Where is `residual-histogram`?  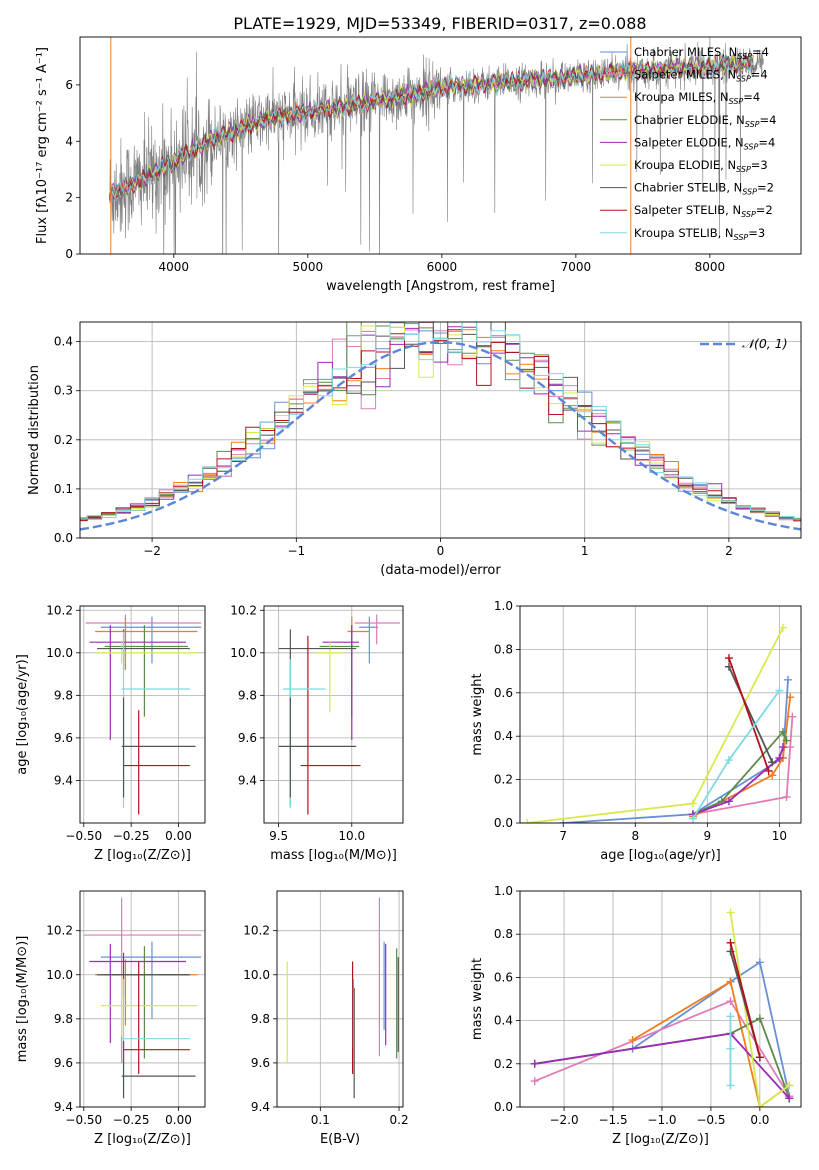
residual-histogram is located at coordinates (440, 421).